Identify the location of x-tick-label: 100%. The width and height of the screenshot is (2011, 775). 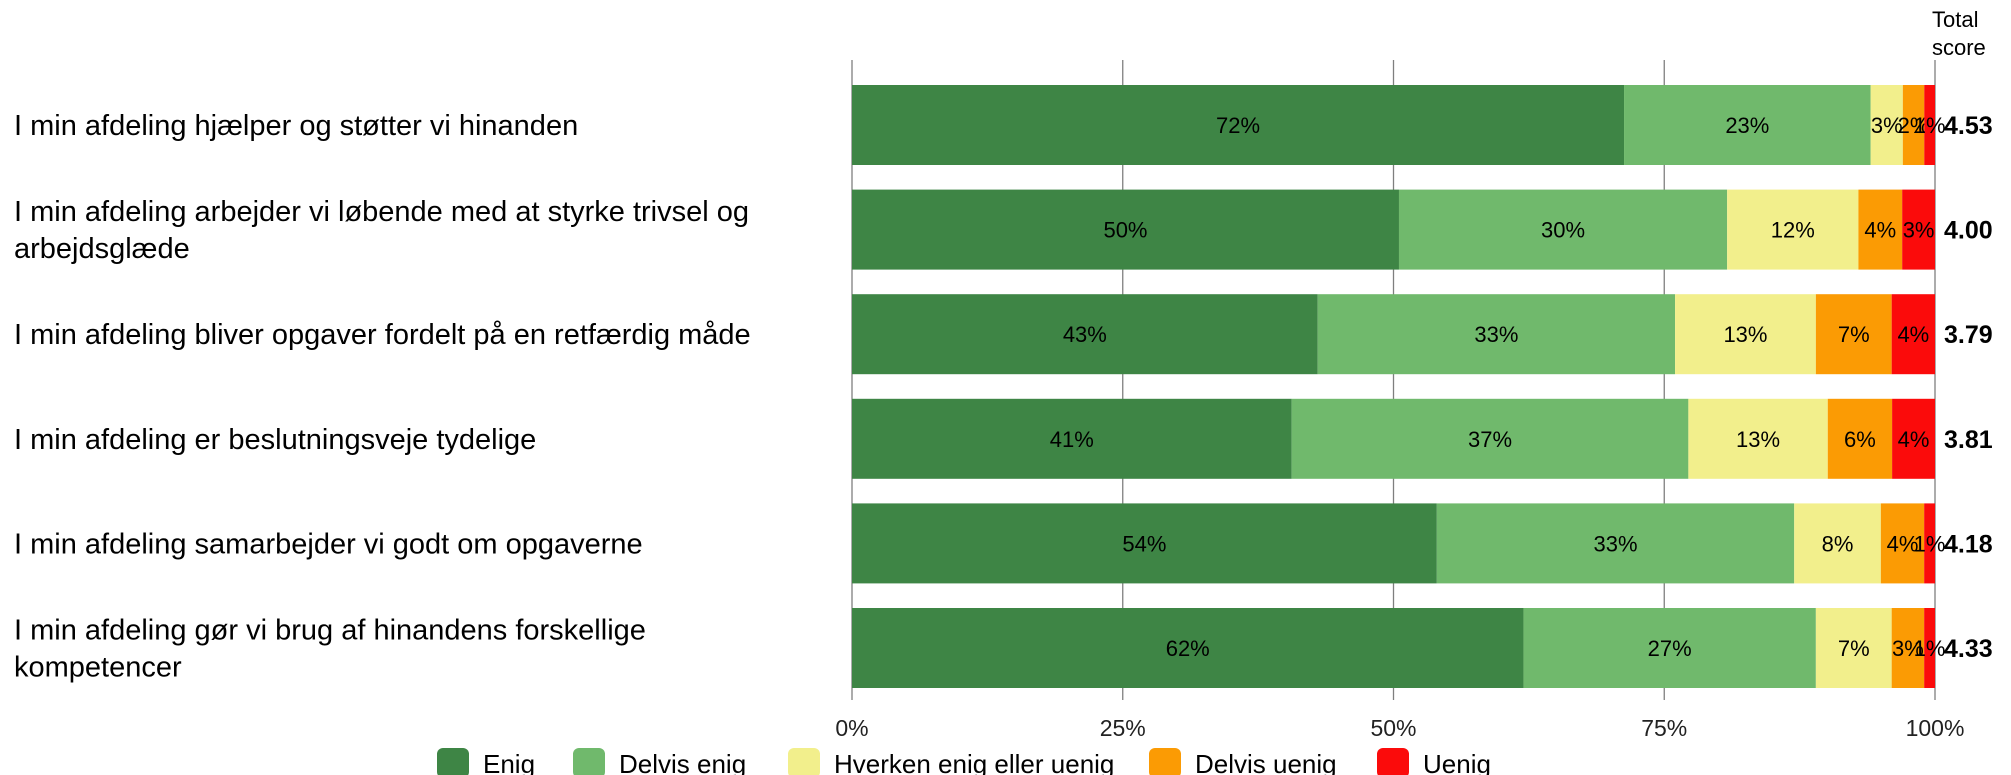
(1935, 728).